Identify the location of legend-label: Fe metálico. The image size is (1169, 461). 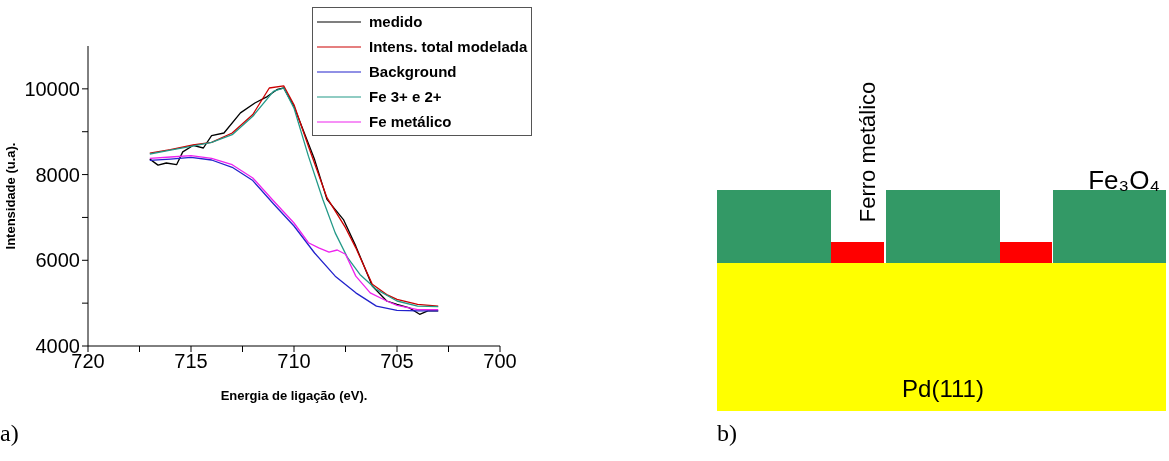
(410, 121).